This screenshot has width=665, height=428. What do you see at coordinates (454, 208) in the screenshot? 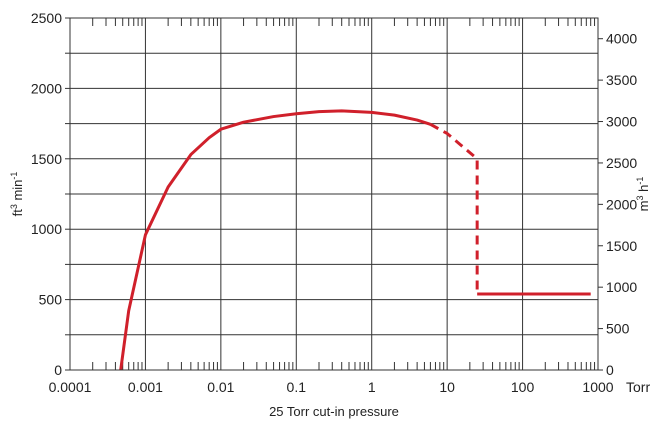
I see `series-line-dashed` at bounding box center [454, 208].